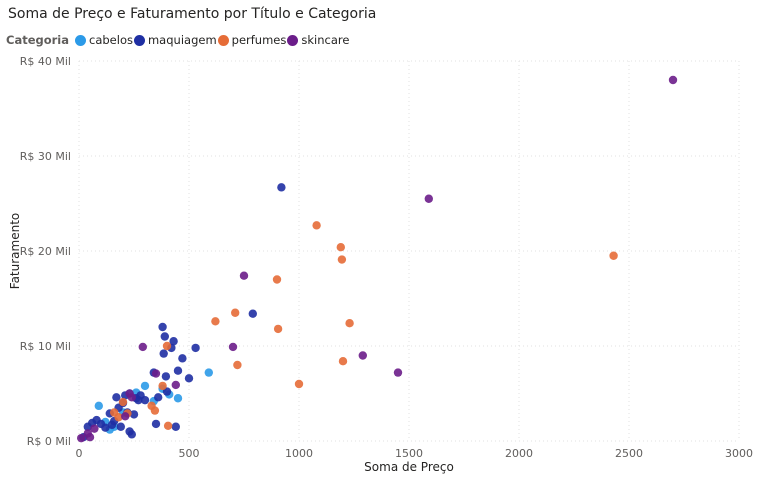 This screenshot has height=483, width=766. What do you see at coordinates (259, 40) in the screenshot?
I see `legend-label-perfumes: perfumes` at bounding box center [259, 40].